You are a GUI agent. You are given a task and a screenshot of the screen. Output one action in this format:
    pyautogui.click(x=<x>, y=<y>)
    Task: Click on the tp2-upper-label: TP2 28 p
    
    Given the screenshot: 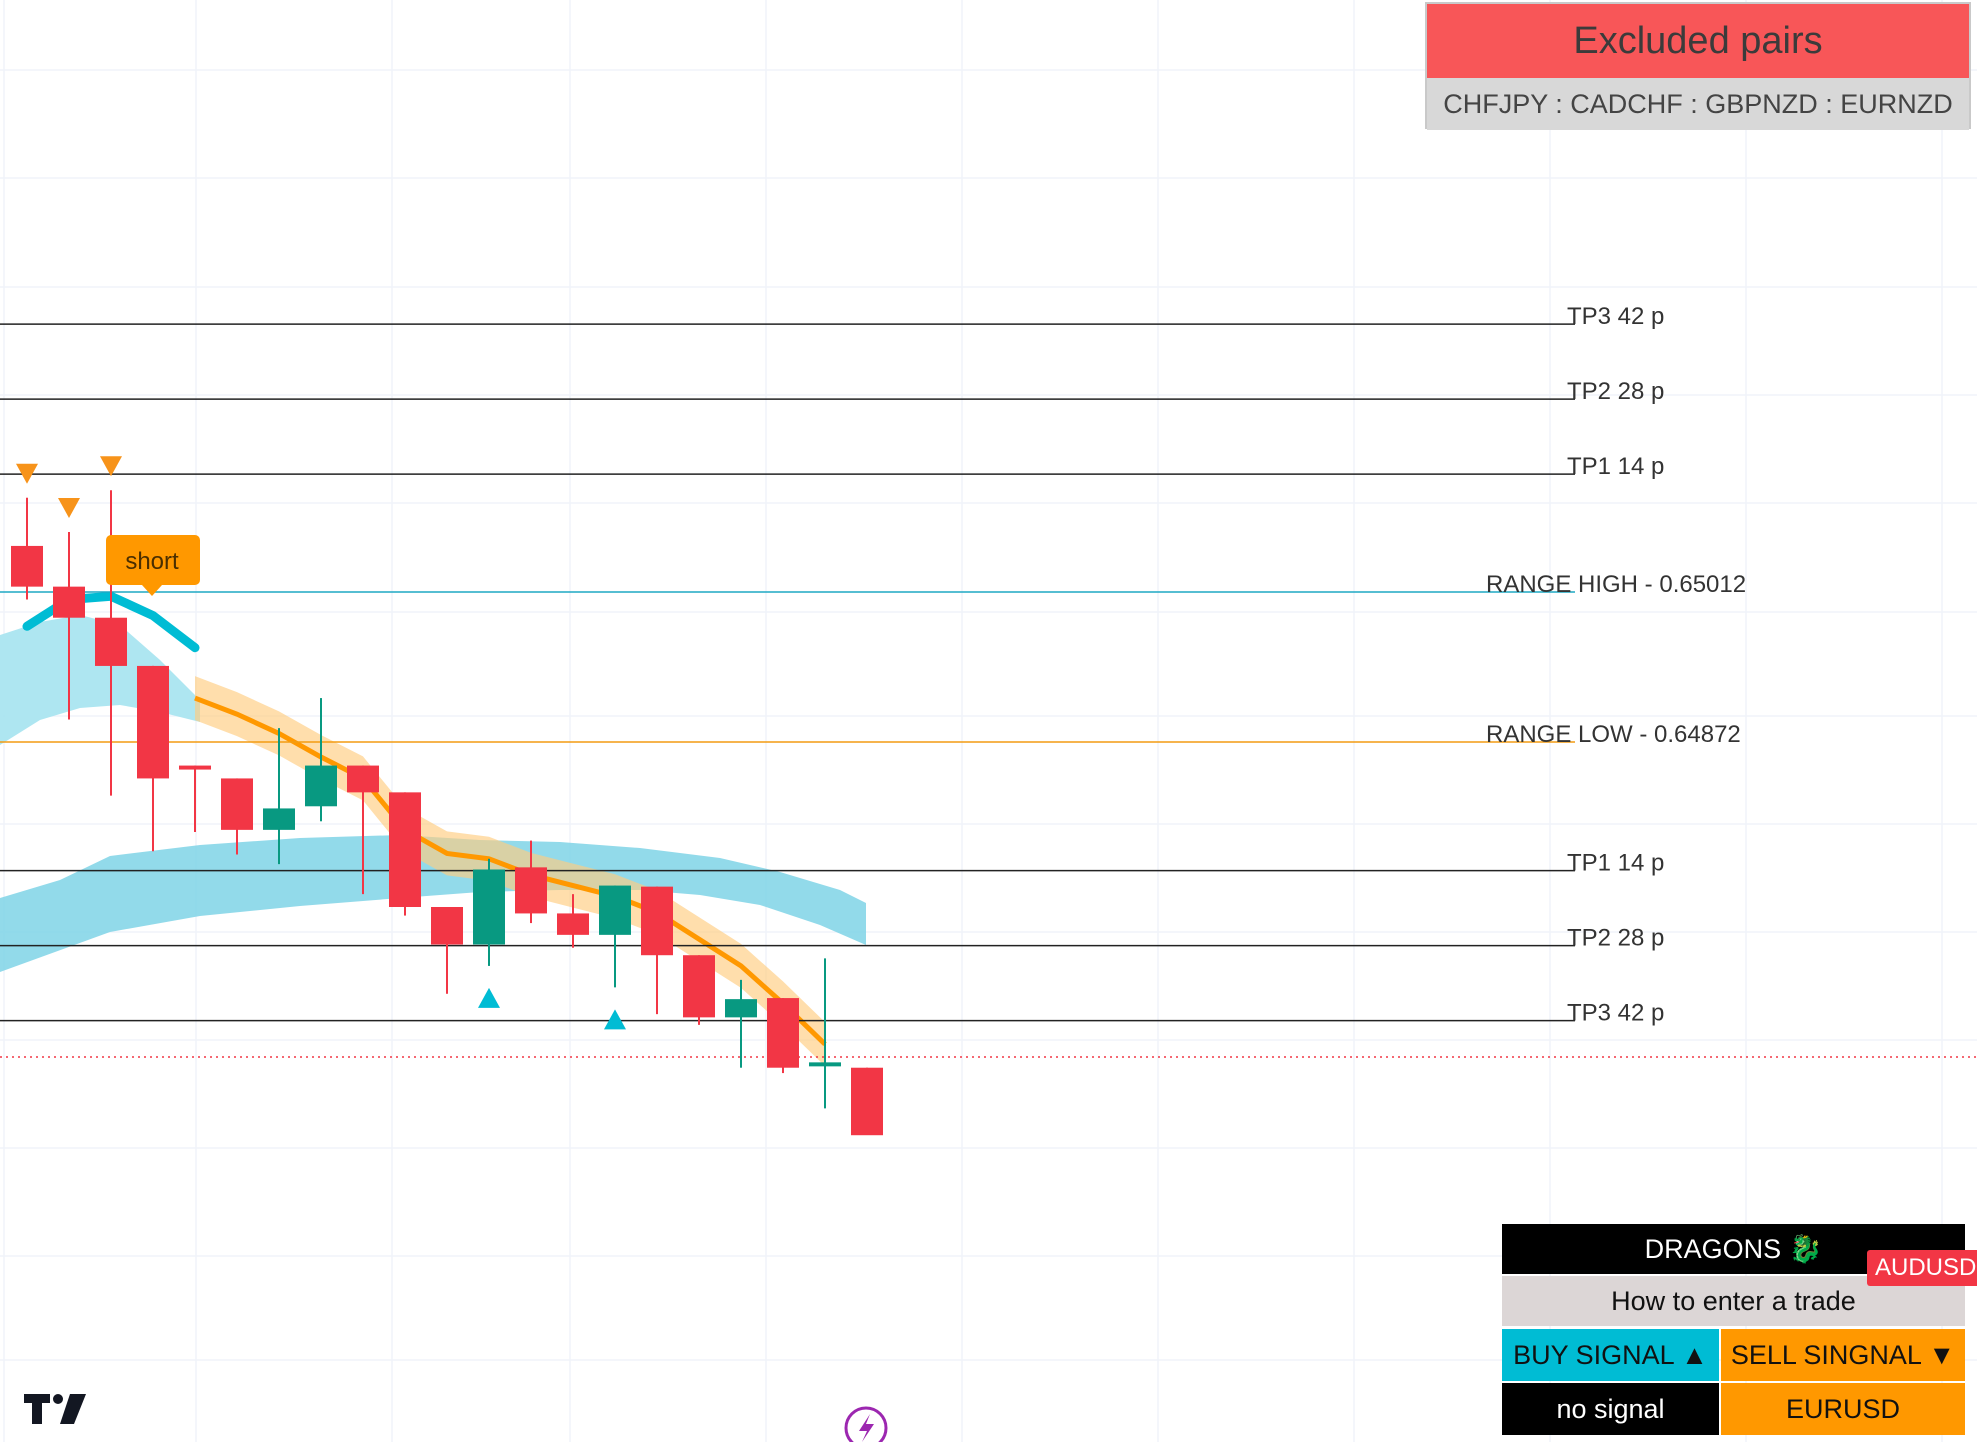 What is the action you would take?
    pyautogui.click(x=1615, y=391)
    